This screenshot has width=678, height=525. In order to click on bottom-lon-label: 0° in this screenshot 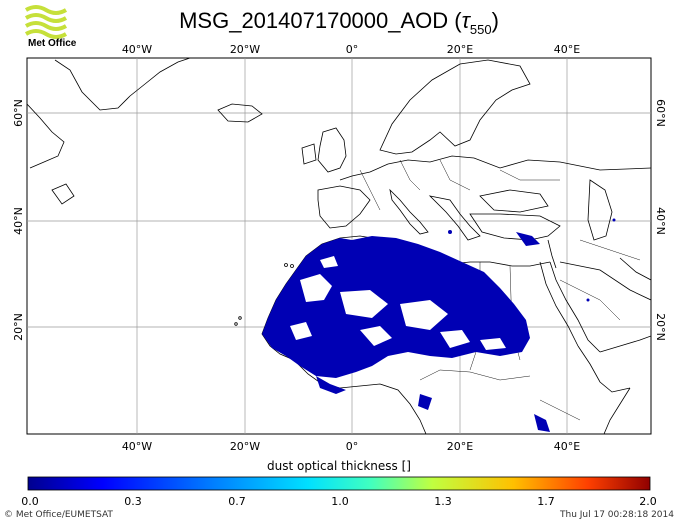, I will do `click(352, 446)`.